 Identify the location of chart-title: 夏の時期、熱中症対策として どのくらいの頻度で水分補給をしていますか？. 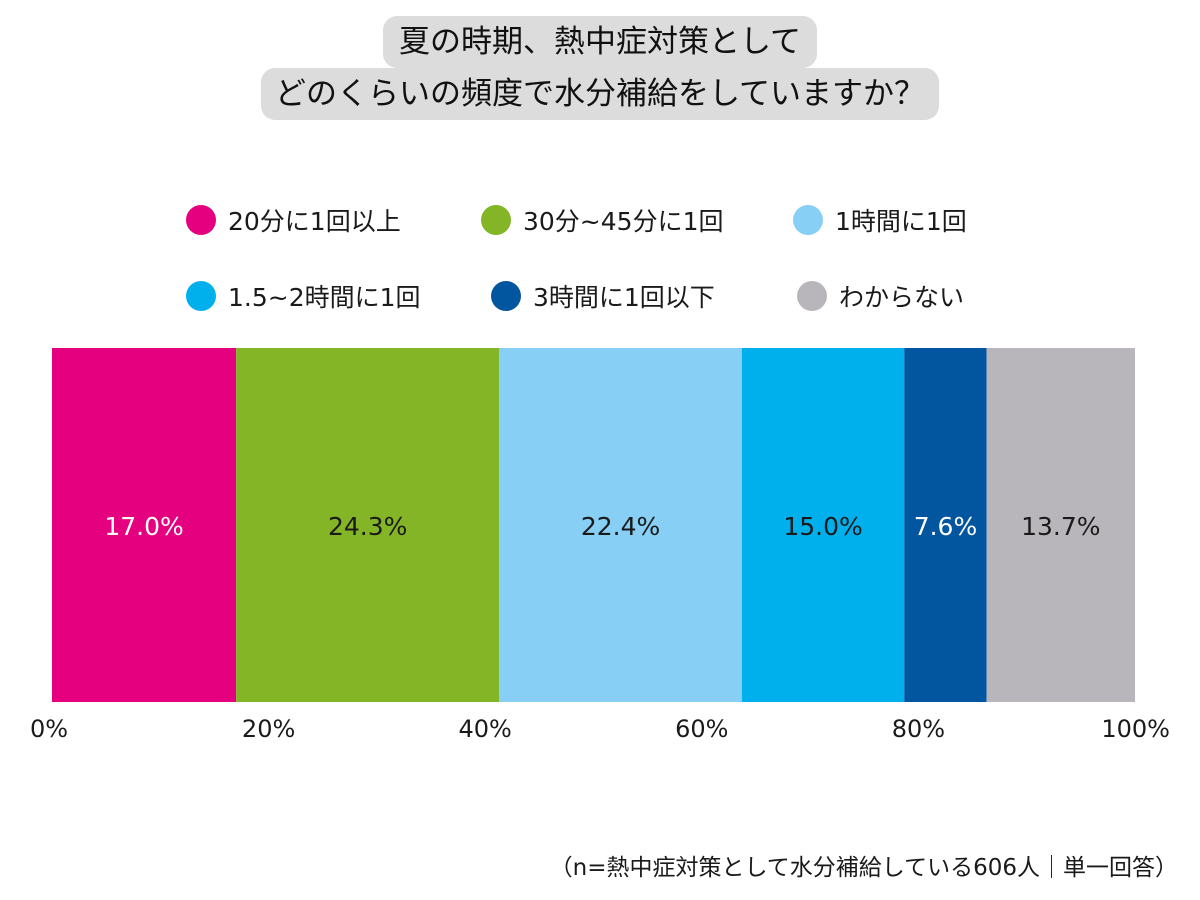
(600, 68).